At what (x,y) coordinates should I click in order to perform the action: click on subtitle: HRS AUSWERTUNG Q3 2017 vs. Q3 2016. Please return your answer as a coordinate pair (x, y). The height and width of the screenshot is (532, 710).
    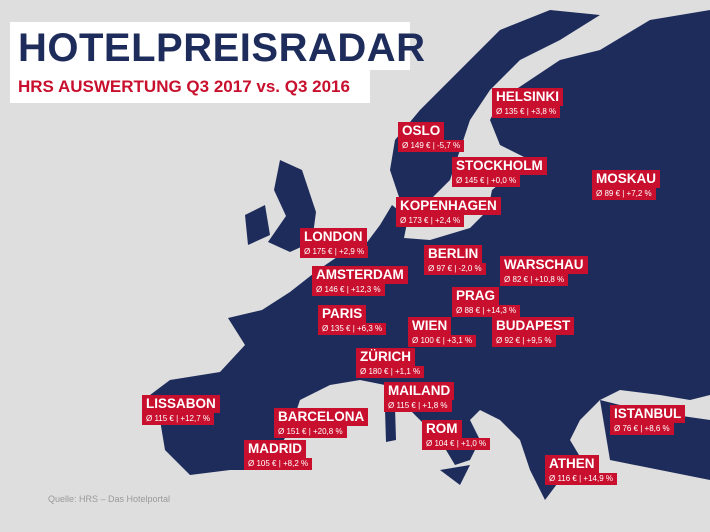
    Looking at the image, I should click on (184, 86).